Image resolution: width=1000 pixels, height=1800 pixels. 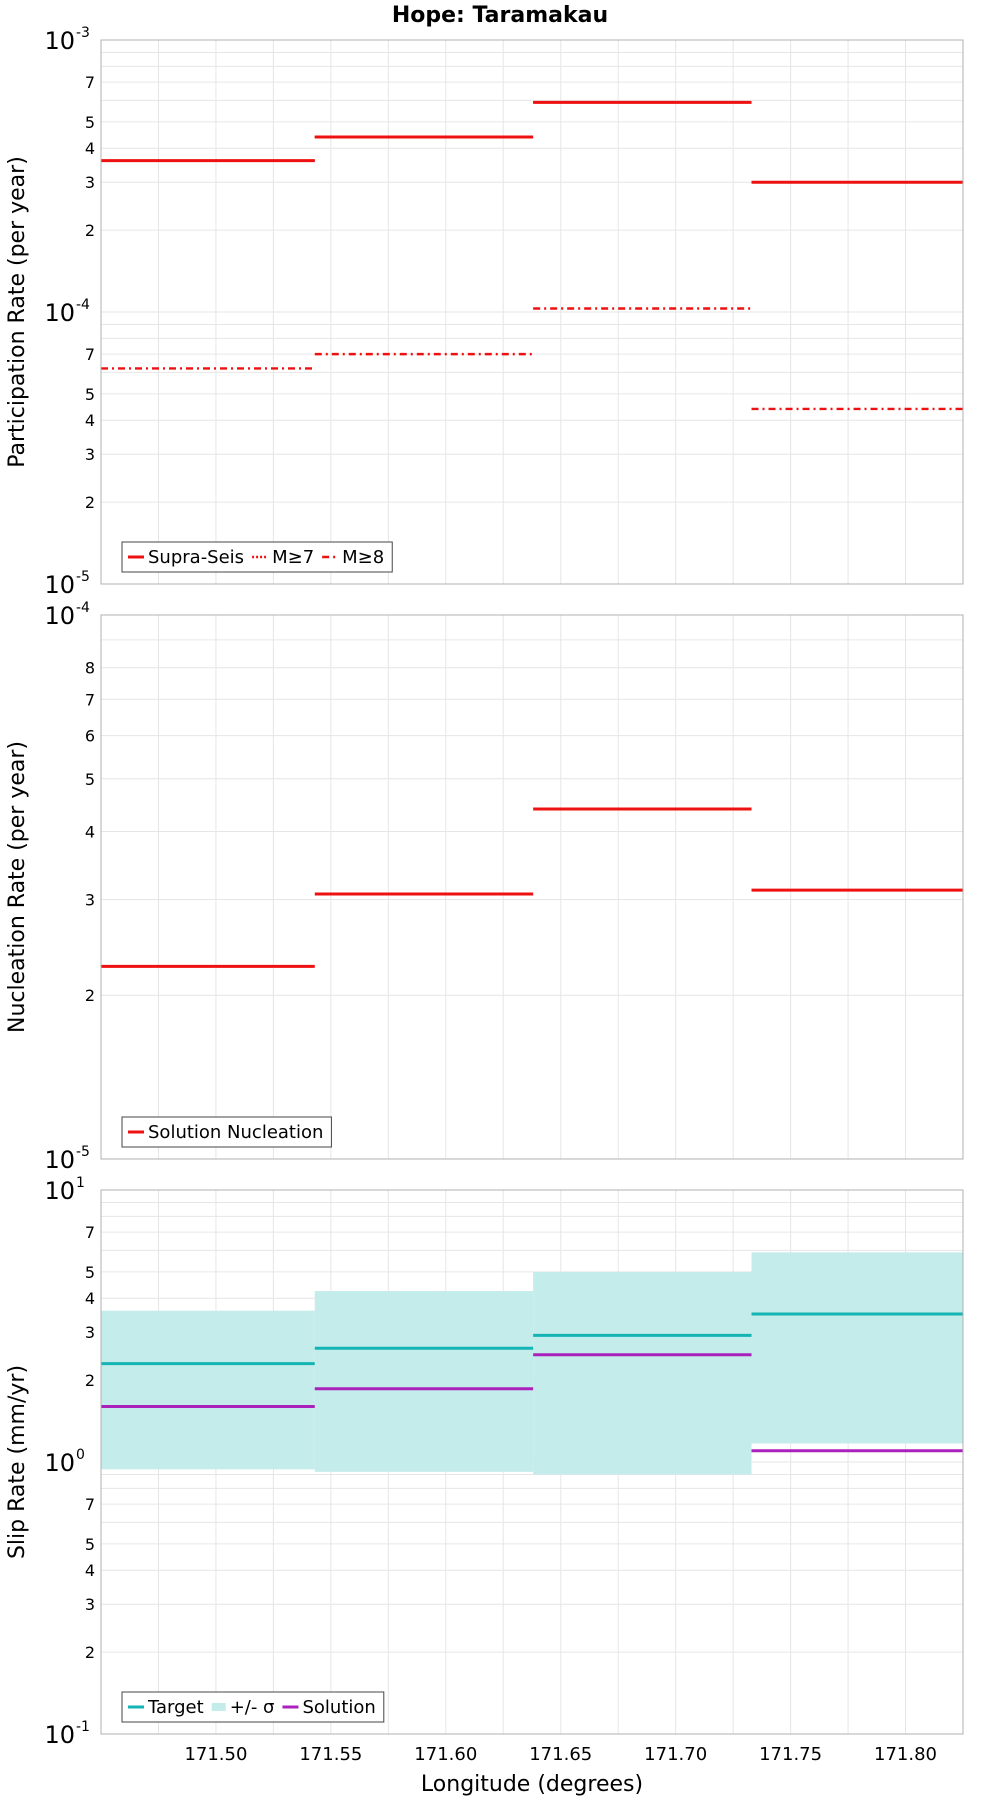 What do you see at coordinates (83, 1727) in the screenshot?
I see `y-decade-exponent: -1` at bounding box center [83, 1727].